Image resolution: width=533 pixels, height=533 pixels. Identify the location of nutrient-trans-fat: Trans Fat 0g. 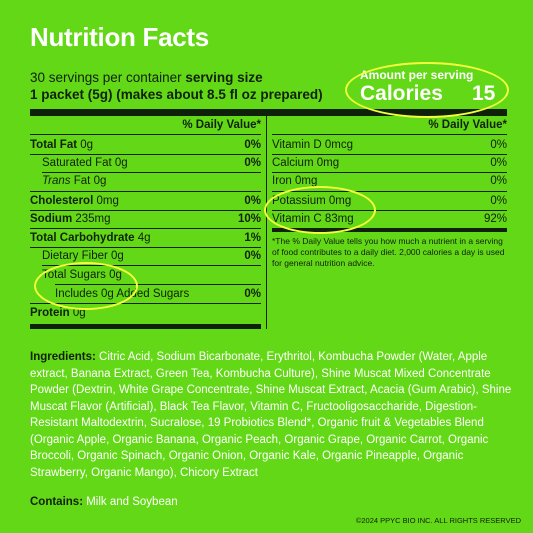
(74, 181).